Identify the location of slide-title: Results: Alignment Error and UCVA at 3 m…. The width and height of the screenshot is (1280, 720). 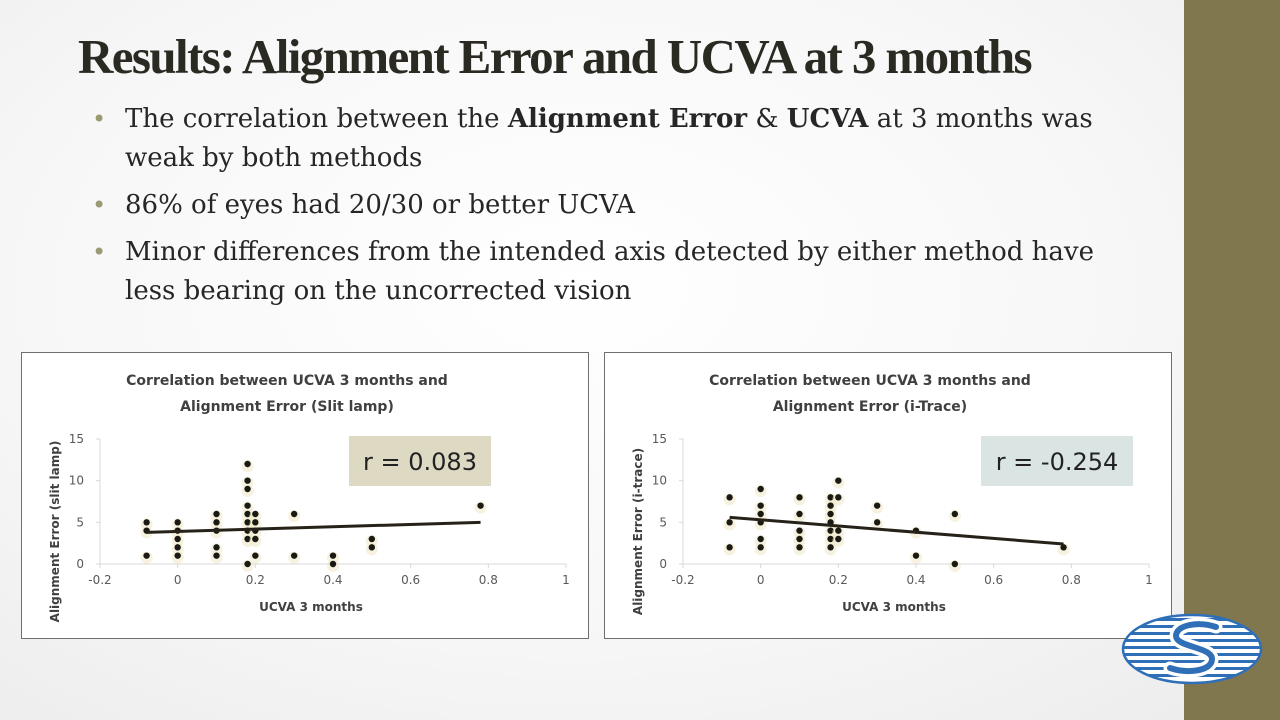
(555, 56).